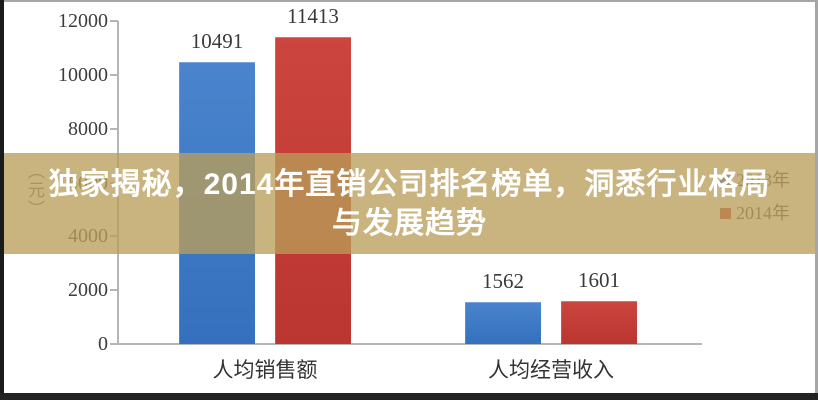  I want to click on bar-value-label: 1562, so click(503, 281).